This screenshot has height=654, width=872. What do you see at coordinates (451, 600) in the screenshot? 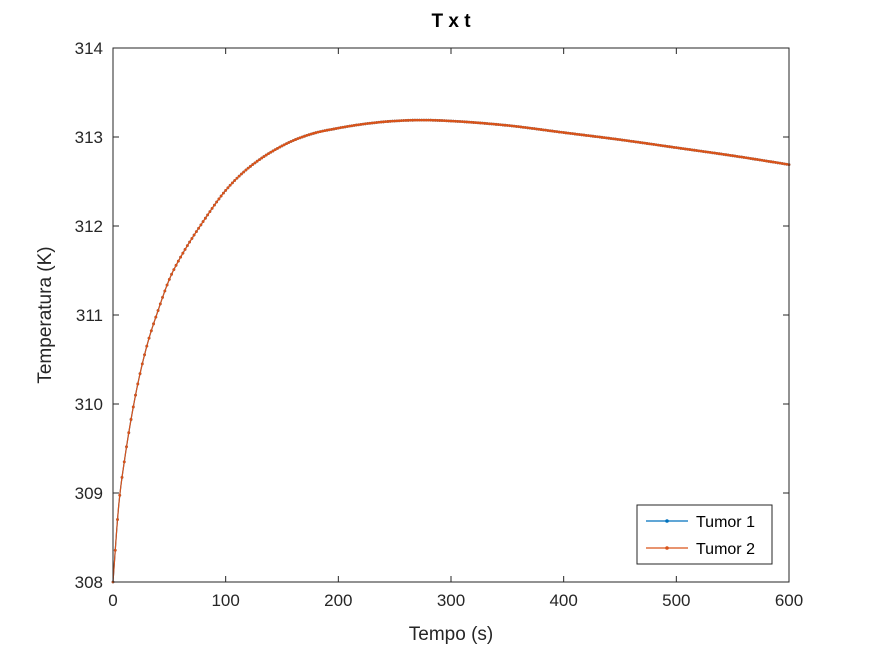
I see `x-tick-label: 300` at bounding box center [451, 600].